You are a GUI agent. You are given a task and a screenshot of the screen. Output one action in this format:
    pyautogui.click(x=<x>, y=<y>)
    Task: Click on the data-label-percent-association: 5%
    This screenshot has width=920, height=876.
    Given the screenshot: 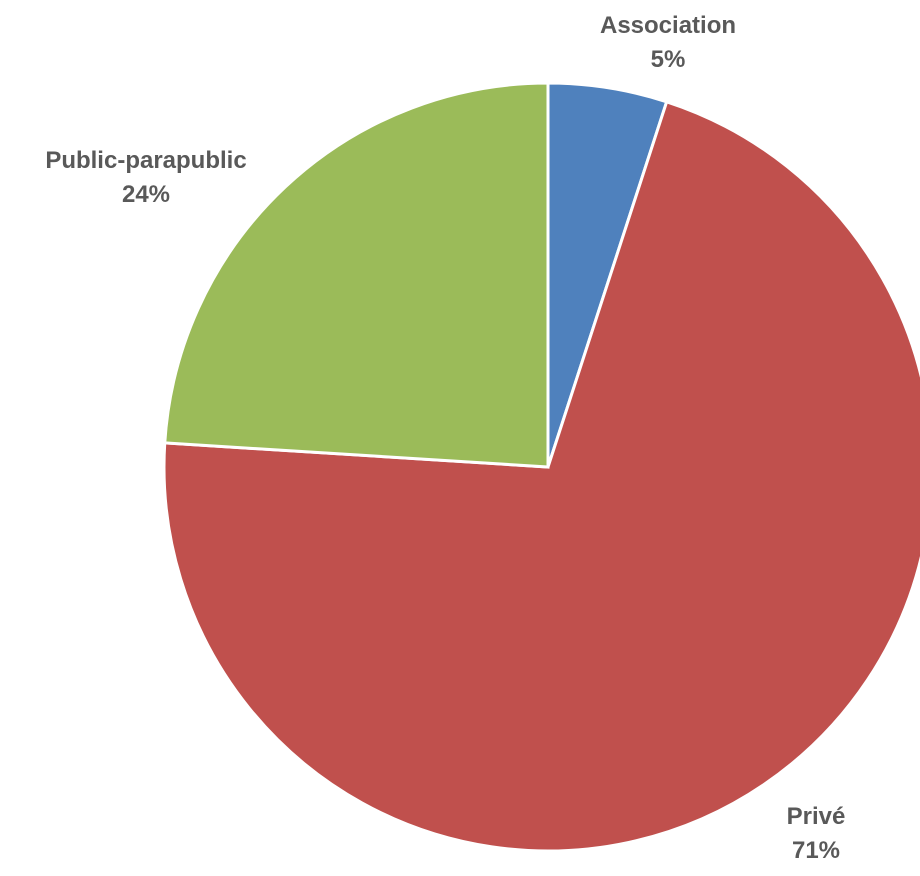 What is the action you would take?
    pyautogui.click(x=668, y=59)
    